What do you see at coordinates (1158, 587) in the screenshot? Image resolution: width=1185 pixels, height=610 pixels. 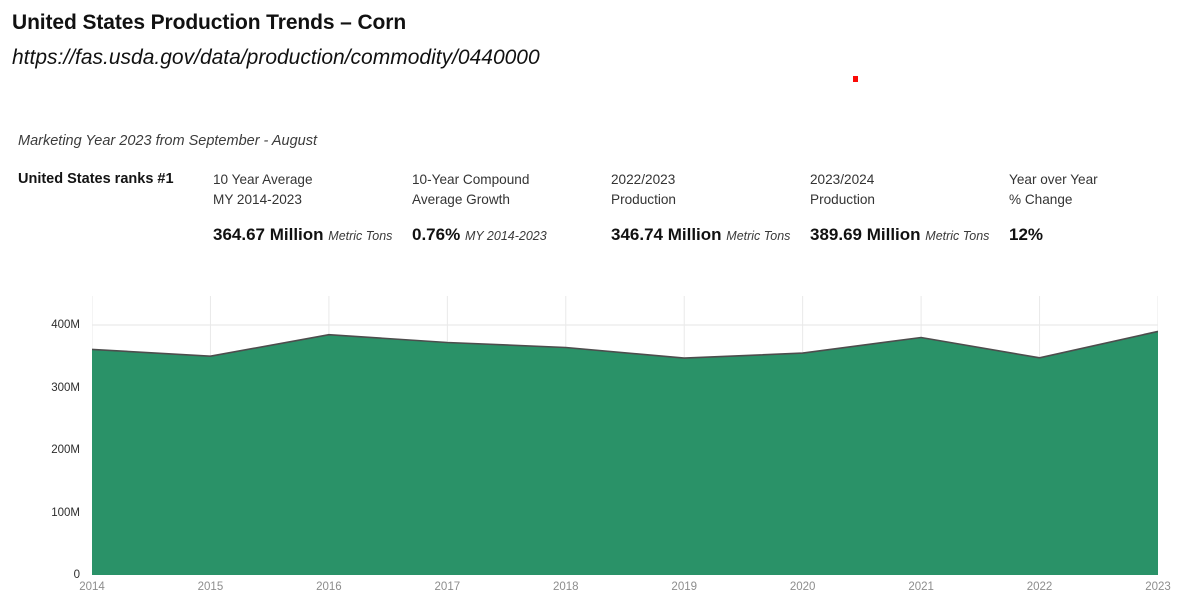 I see `x-axis-tick-label: 2023` at bounding box center [1158, 587].